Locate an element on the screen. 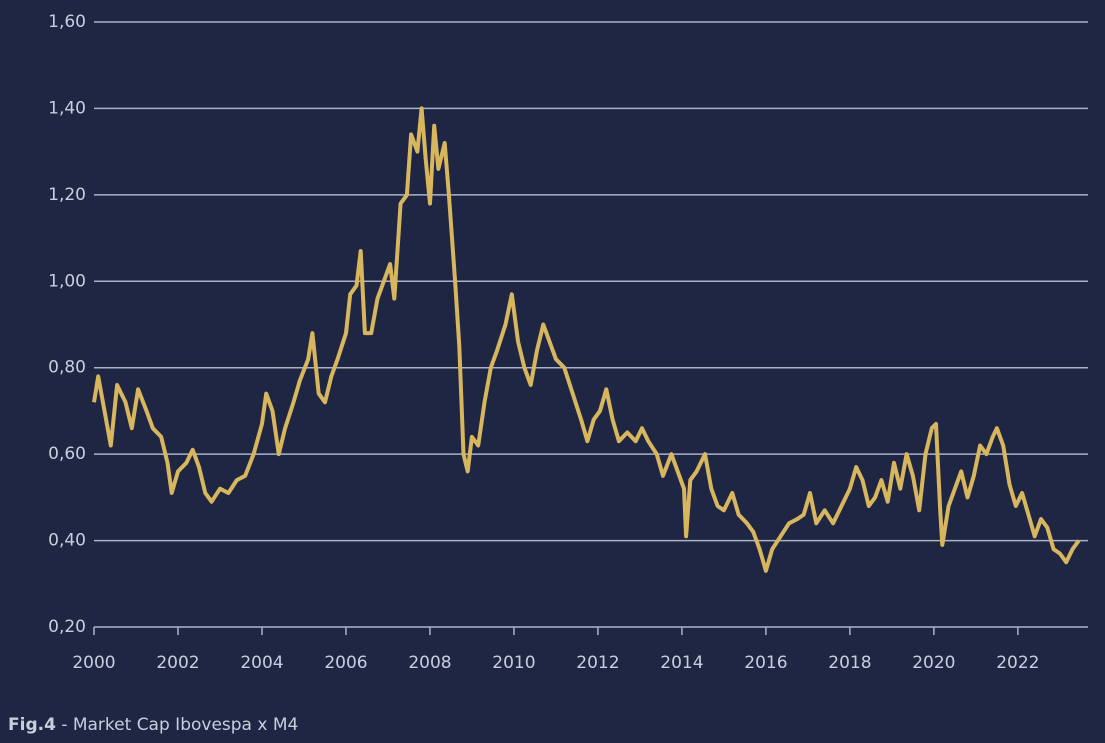  x-tick-label: 2000 is located at coordinates (93, 663).